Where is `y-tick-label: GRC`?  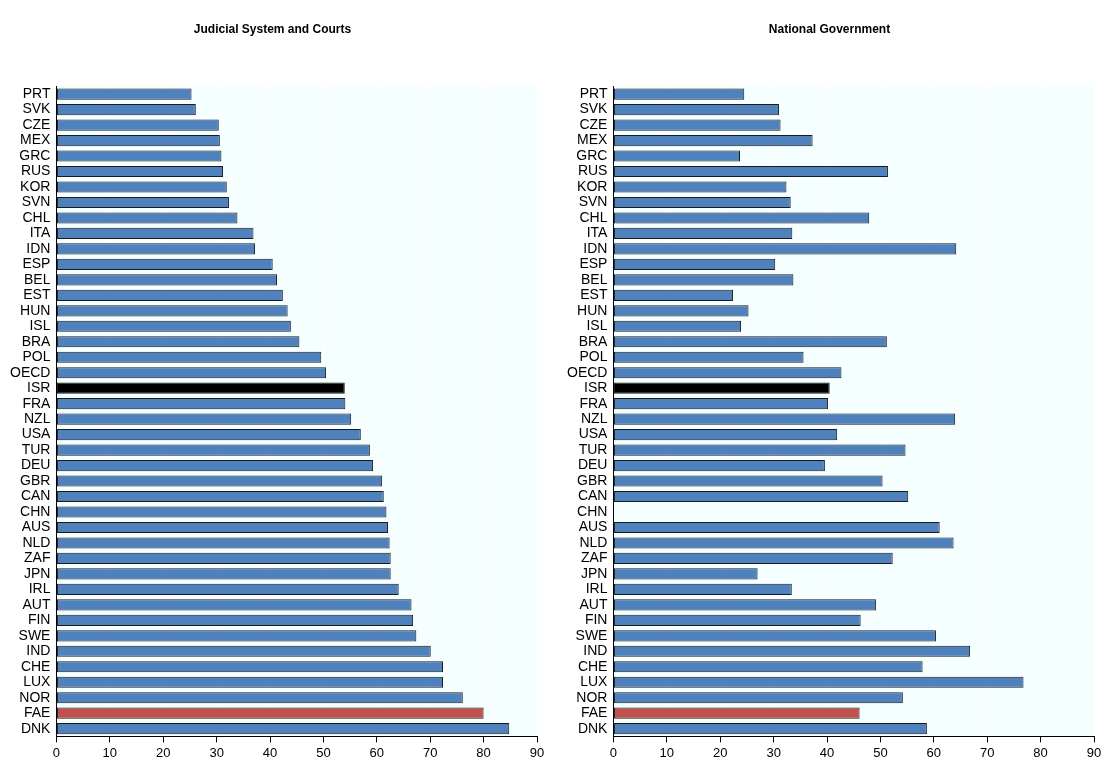
y-tick-label: GRC is located at coordinates (35, 154).